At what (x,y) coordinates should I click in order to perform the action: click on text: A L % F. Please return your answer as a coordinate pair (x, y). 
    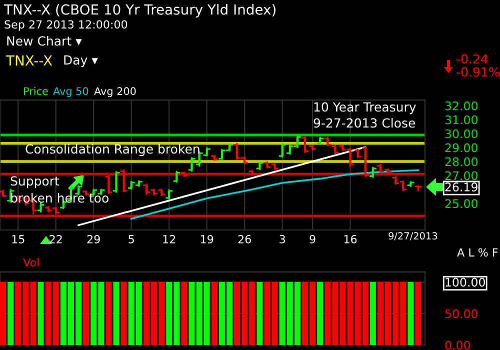
    Looking at the image, I should click on (477, 252).